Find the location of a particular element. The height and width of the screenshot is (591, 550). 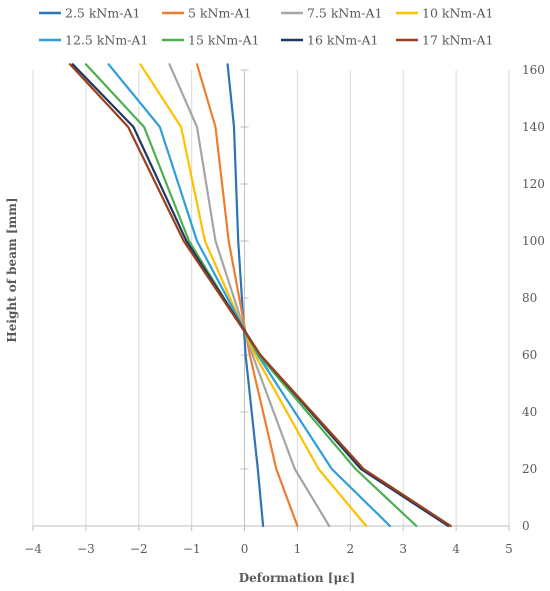

x-tick-label: 5 is located at coordinates (509, 549).